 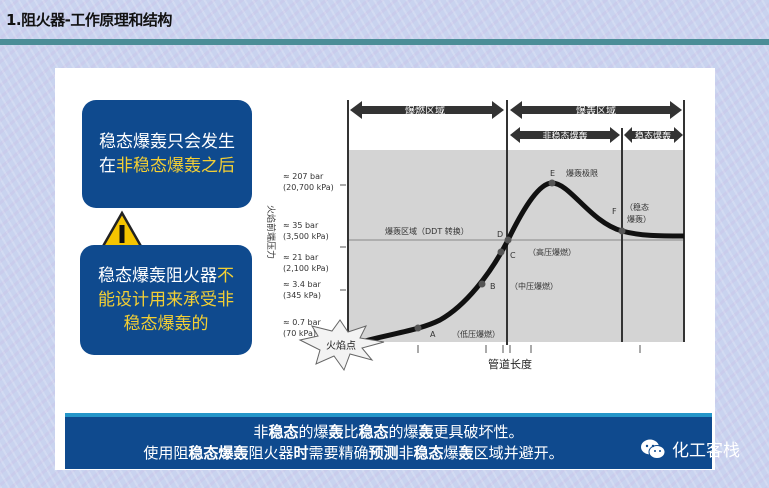 I want to click on region-stable: 稳态爆轰, so click(x=653, y=136).